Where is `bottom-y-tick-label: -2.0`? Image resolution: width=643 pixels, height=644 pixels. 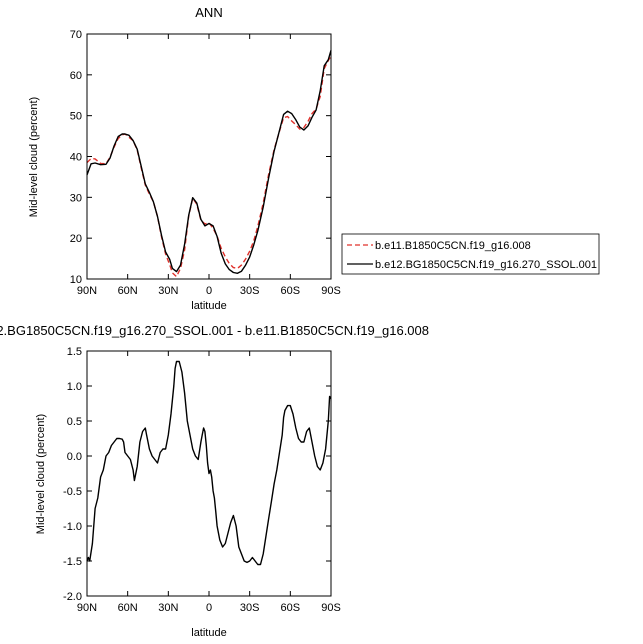
bottom-y-tick-label: -2.0 is located at coordinates (72, 597).